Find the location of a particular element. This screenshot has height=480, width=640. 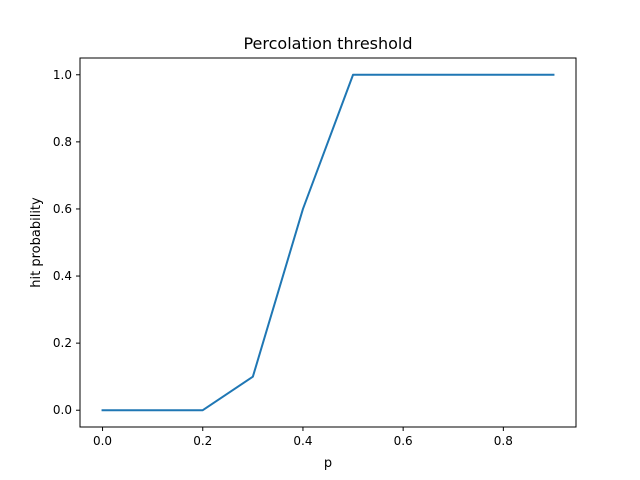

y-tick-label: 0.2 is located at coordinates (62, 343).